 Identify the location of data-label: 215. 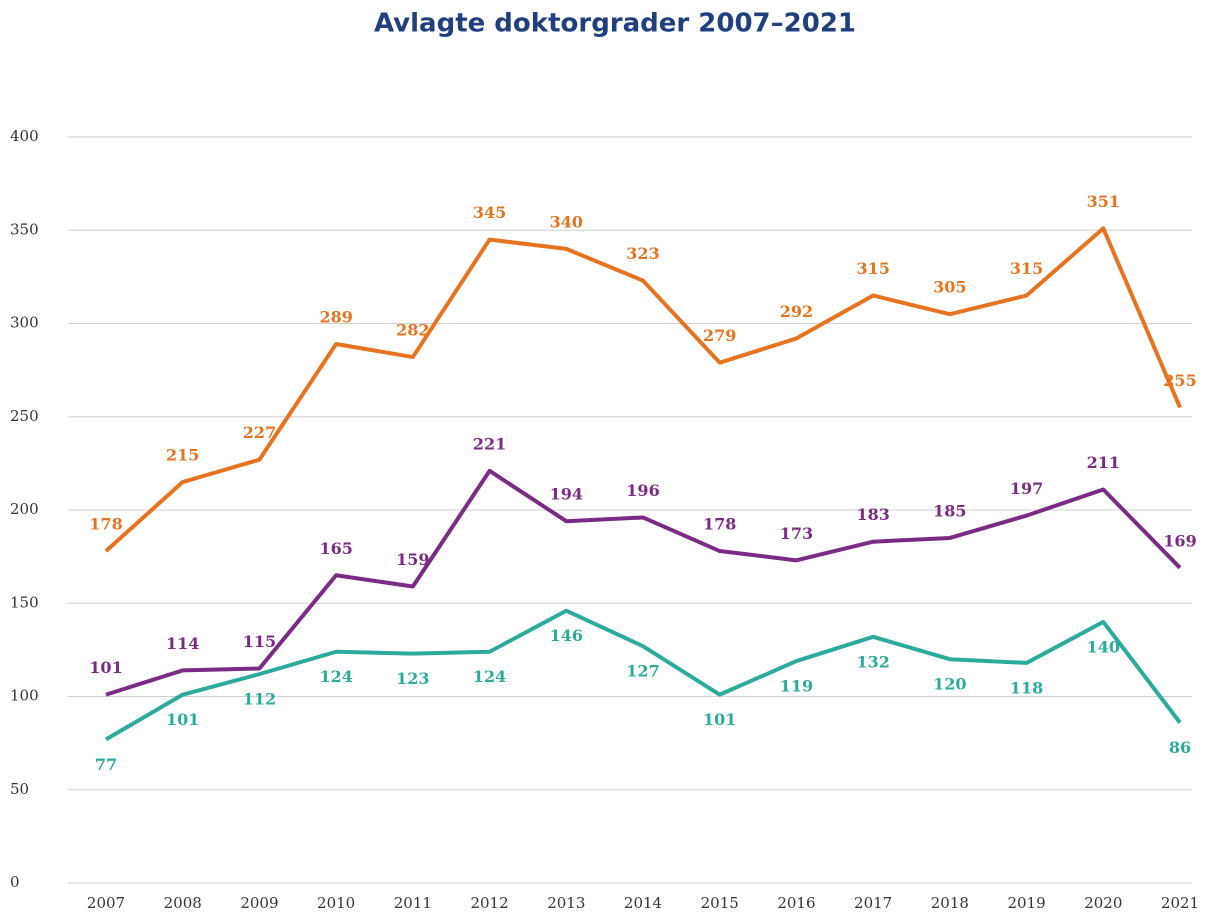
(182, 455).